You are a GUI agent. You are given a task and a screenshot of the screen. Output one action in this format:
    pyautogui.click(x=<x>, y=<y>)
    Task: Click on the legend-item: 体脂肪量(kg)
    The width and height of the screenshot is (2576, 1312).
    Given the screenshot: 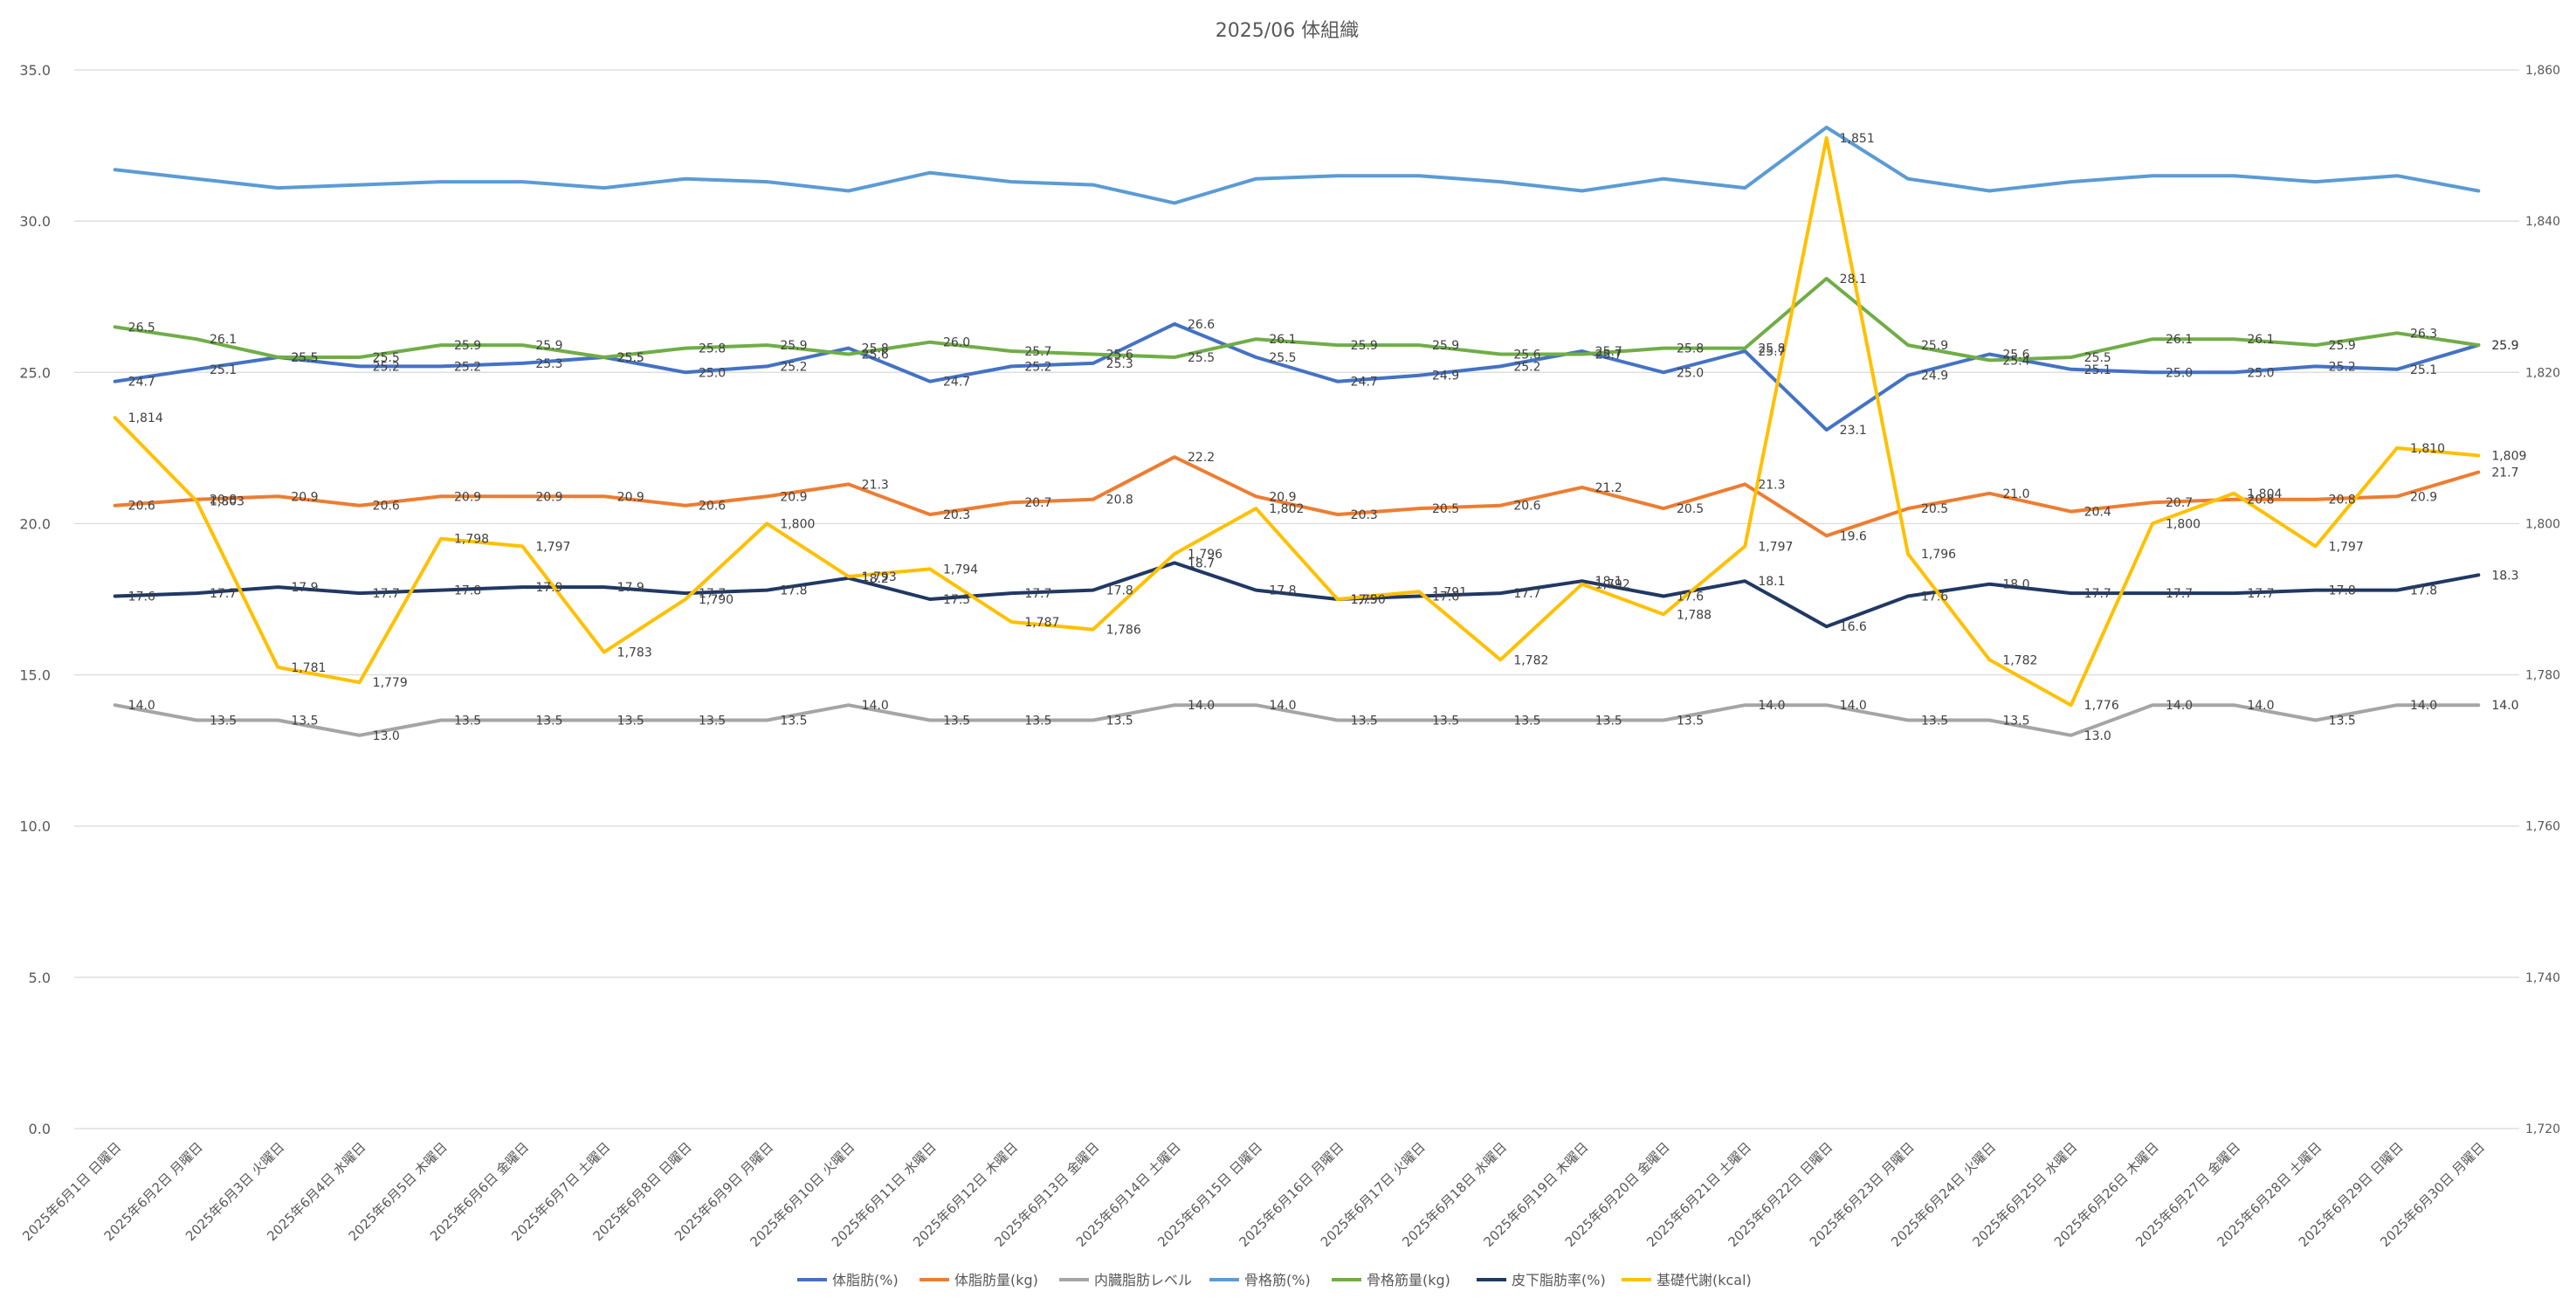 What is the action you would take?
    pyautogui.click(x=979, y=1280)
    